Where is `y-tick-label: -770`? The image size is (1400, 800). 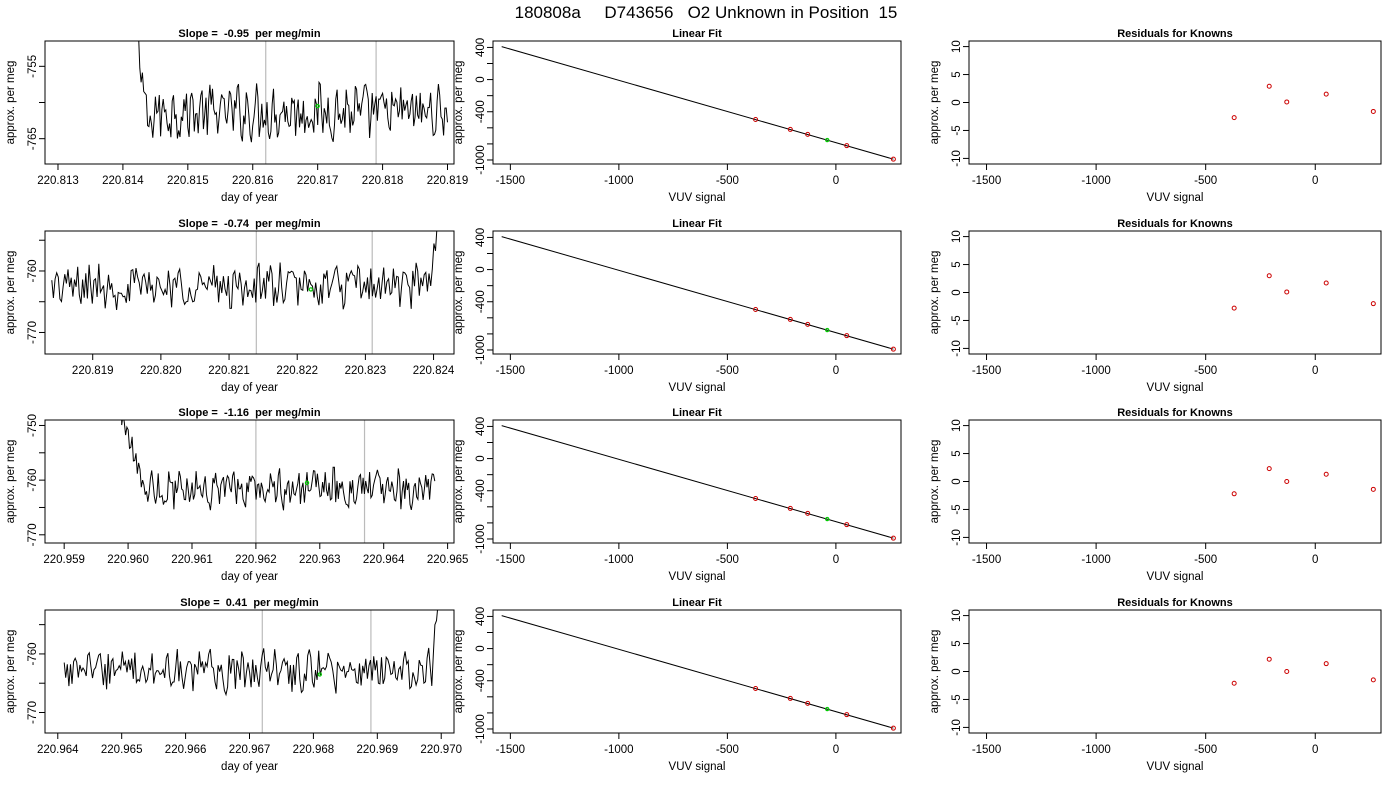 y-tick-label: -770 is located at coordinates (33, 332).